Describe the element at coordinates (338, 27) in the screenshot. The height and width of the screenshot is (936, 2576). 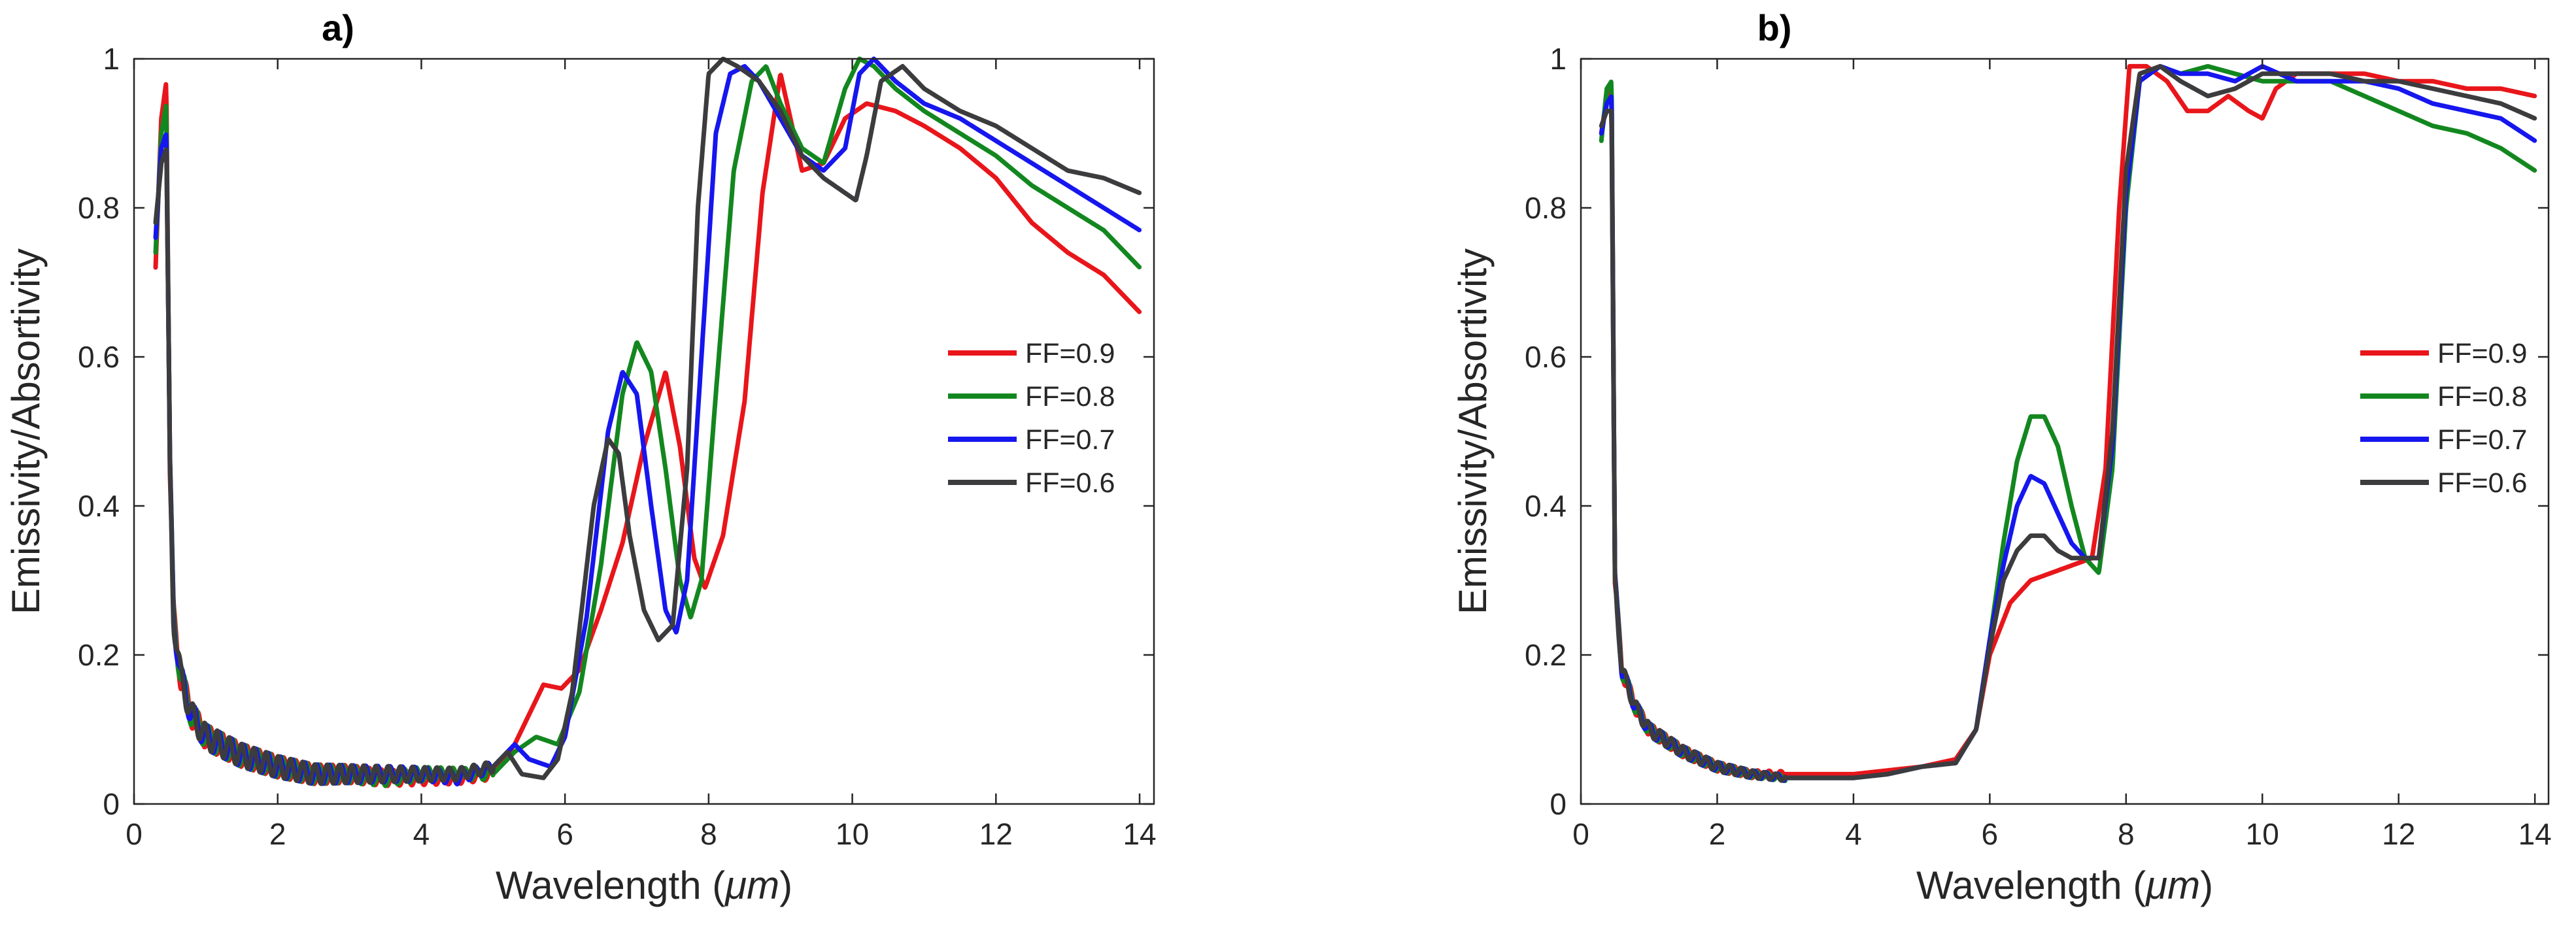
I see `panel-title: a)` at that location.